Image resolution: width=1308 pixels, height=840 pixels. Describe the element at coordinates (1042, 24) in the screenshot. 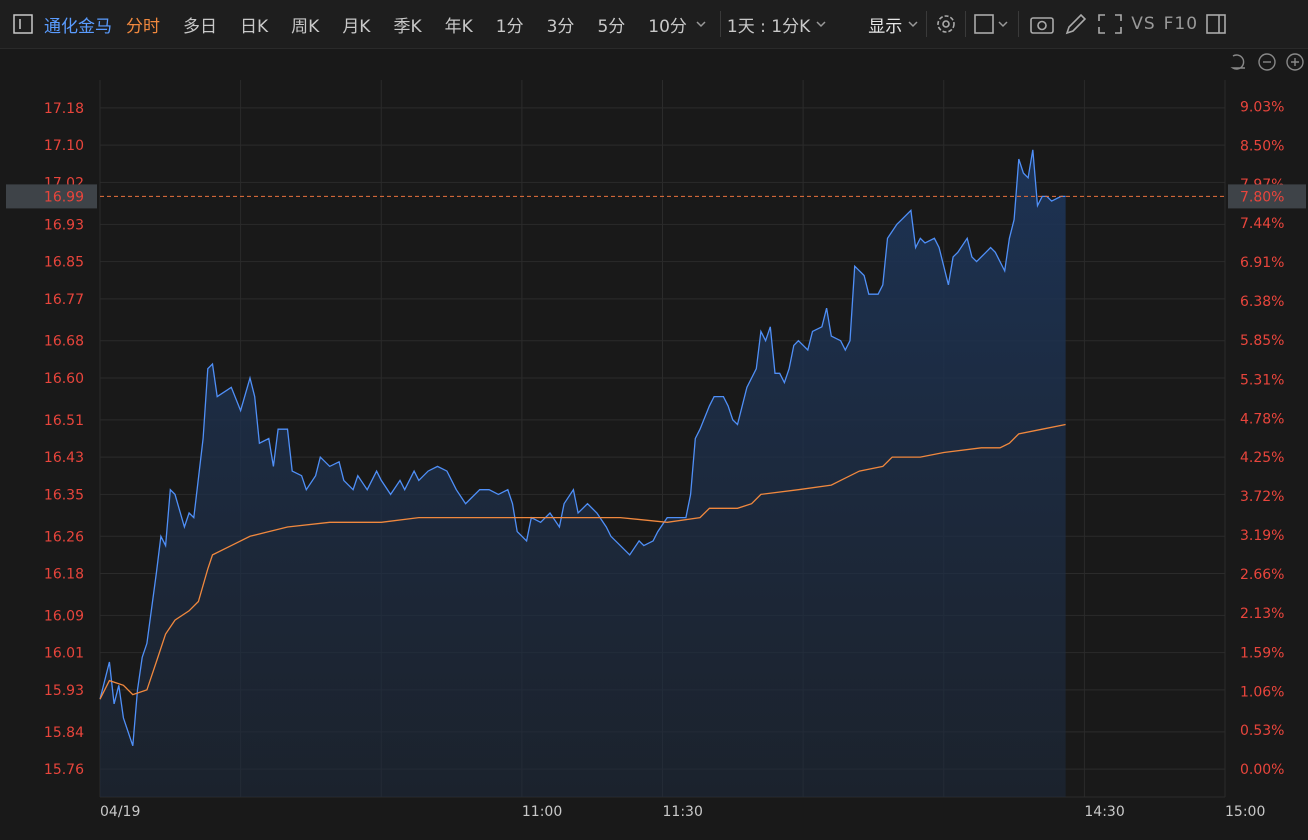

I see `camera-icon` at that location.